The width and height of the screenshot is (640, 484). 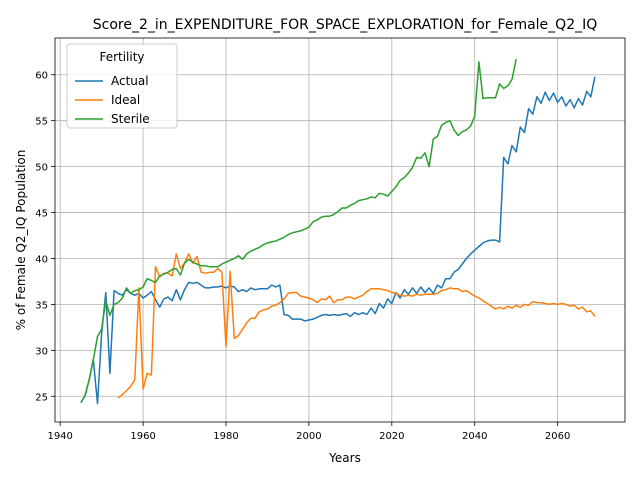 I want to click on legend-label-actual: Actual, so click(x=130, y=81).